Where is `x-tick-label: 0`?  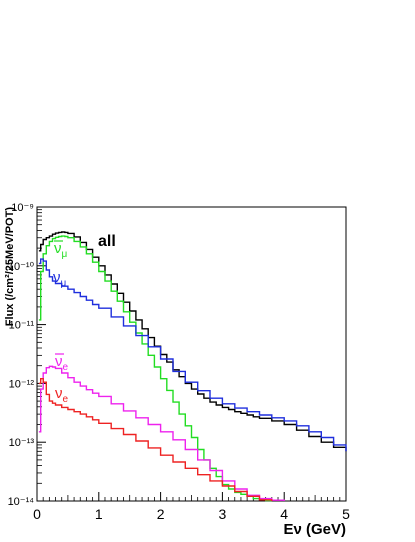 x-tick-label: 0 is located at coordinates (37, 514).